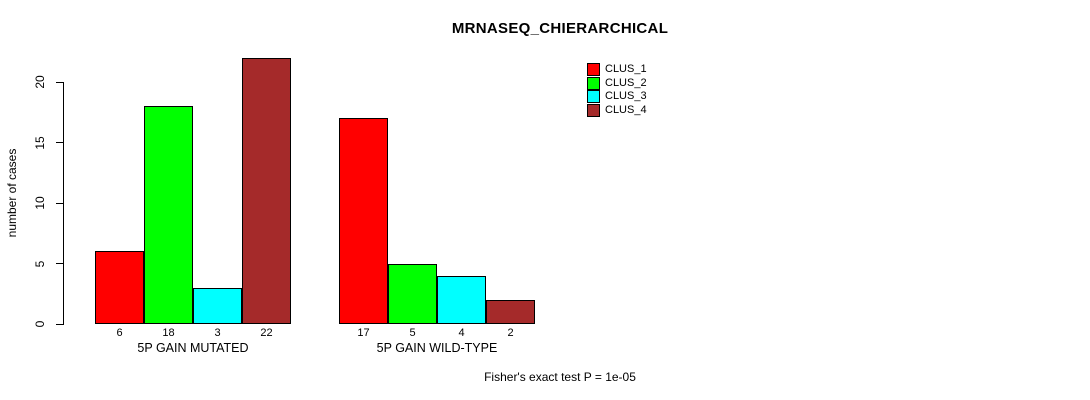  I want to click on legend-label: CLUS_3, so click(626, 96).